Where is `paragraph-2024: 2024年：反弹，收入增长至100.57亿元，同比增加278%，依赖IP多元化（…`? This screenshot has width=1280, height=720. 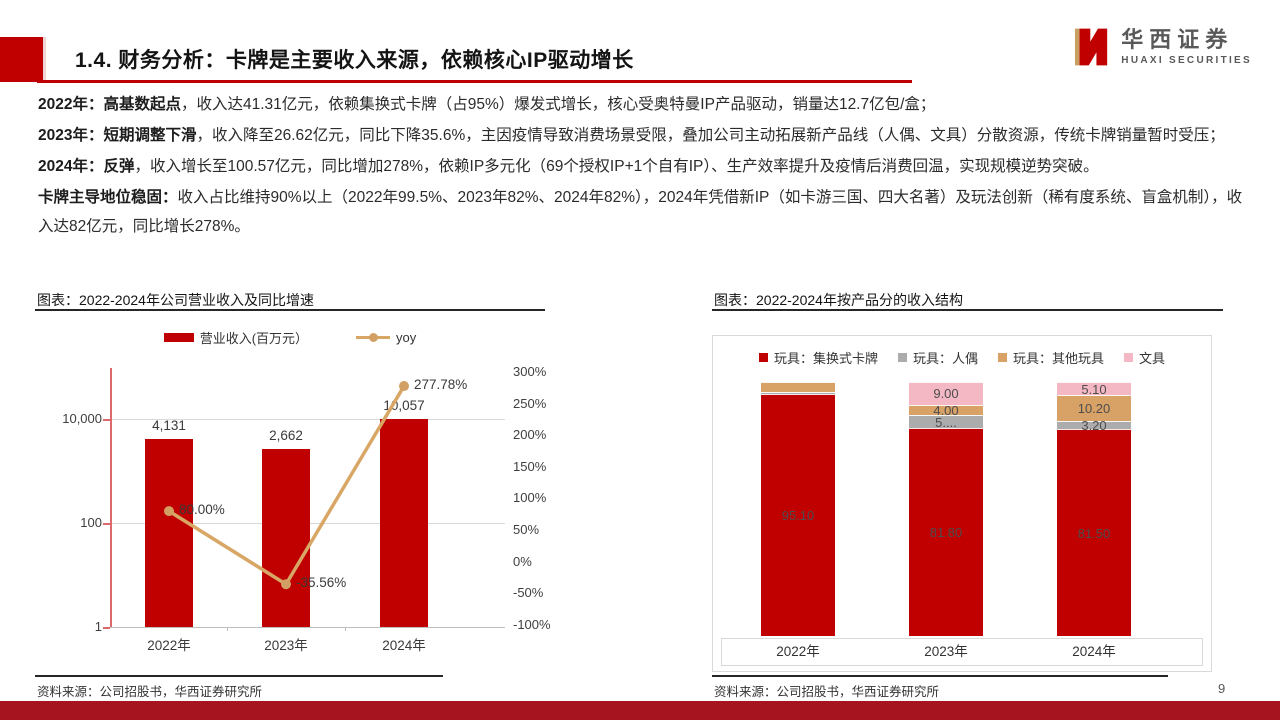
paragraph-2024: 2024年：反弹，收入增长至100.57亿元，同比增加278%，依赖IP多元化（… is located at coordinates (642, 166).